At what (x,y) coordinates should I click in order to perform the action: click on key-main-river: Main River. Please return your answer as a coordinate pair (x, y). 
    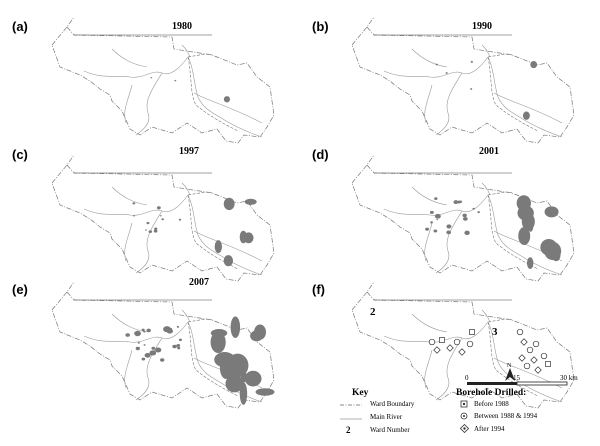
    Looking at the image, I should click on (386, 417).